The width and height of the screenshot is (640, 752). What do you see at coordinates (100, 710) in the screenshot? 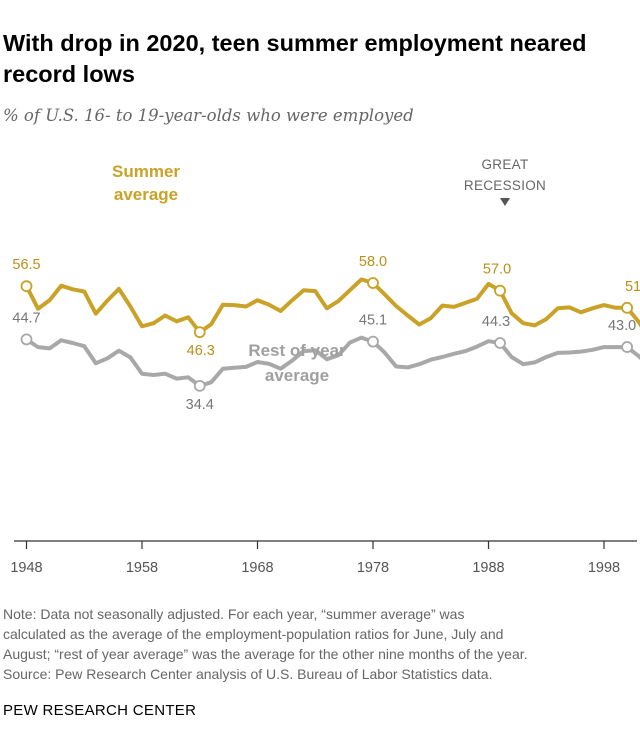
I see `brand-footer: PEW RESEARCH CENTER` at bounding box center [100, 710].